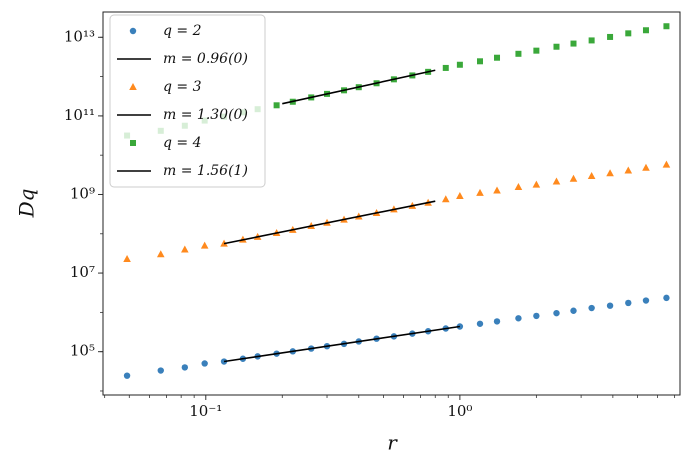  I want to click on y-tick-label: 10⁵, so click(82, 351).